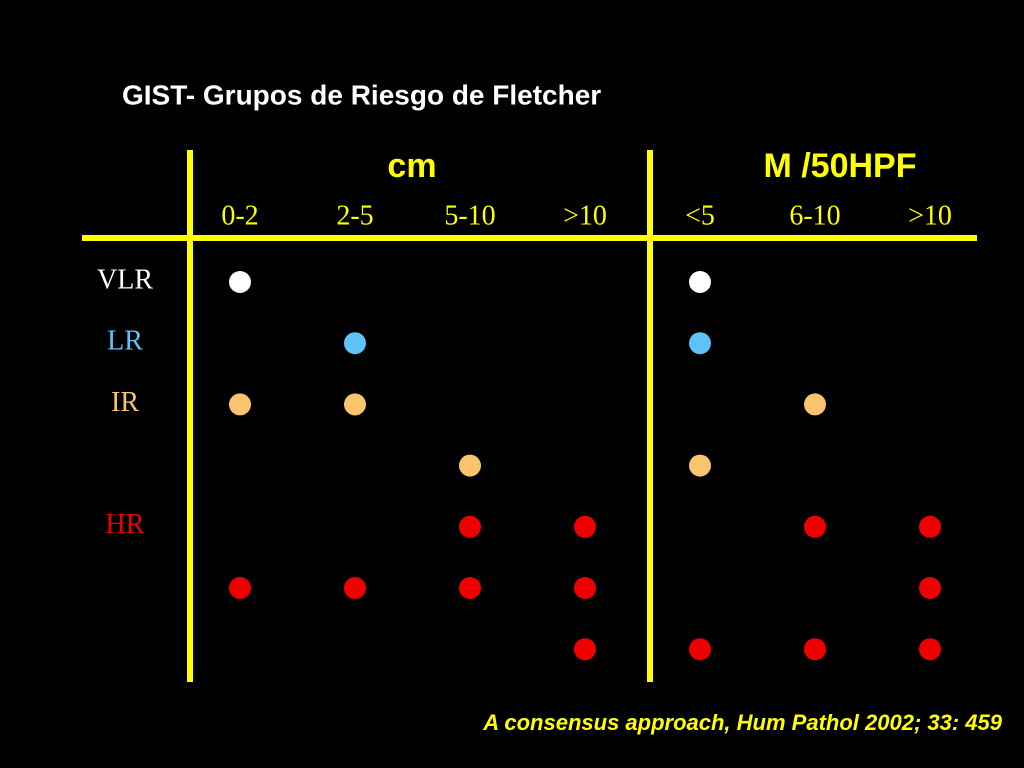 The height and width of the screenshot is (768, 1024). What do you see at coordinates (839, 166) in the screenshot?
I see `group-header: M /50HPF` at bounding box center [839, 166].